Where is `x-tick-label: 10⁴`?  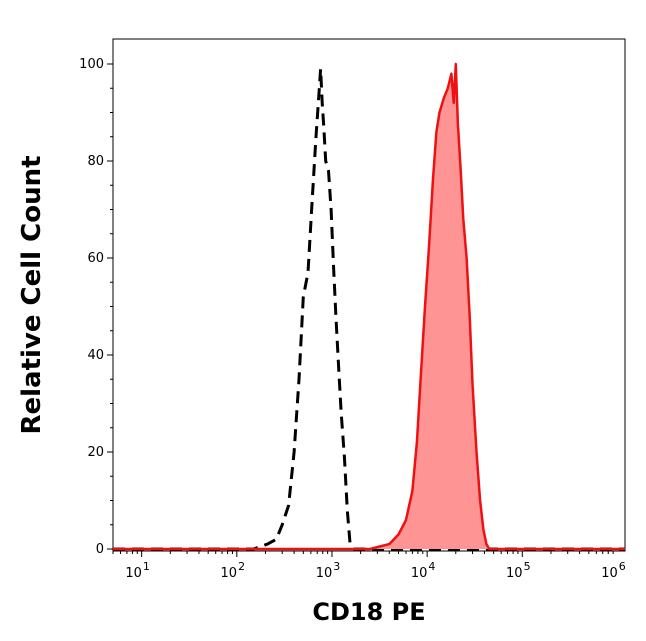 x-tick-label: 10⁴ is located at coordinates (423, 570).